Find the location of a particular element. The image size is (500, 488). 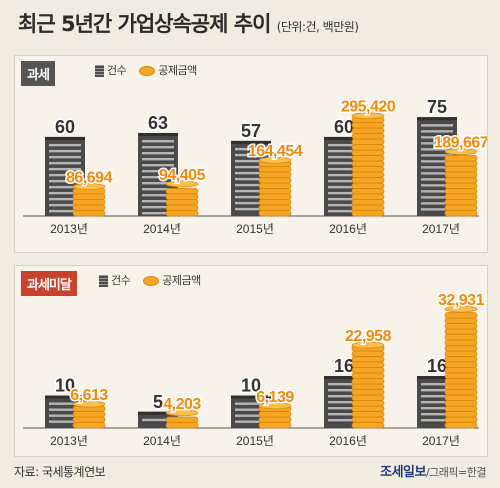

x-tick-label: 2013년 is located at coordinates (69, 441).